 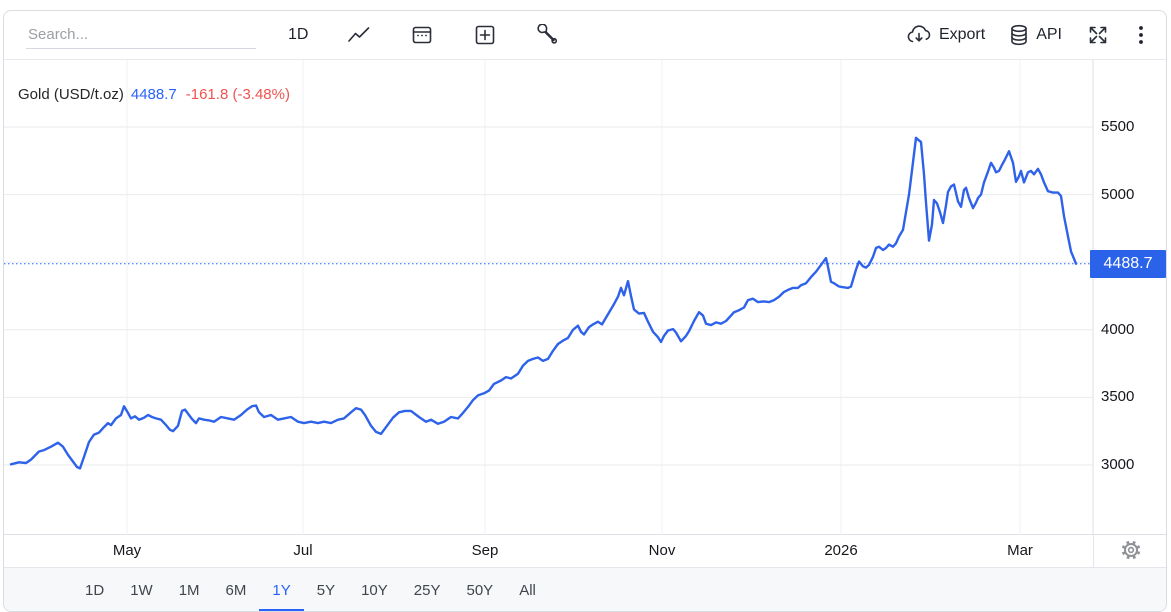 I want to click on database-icon, so click(x=1019, y=35).